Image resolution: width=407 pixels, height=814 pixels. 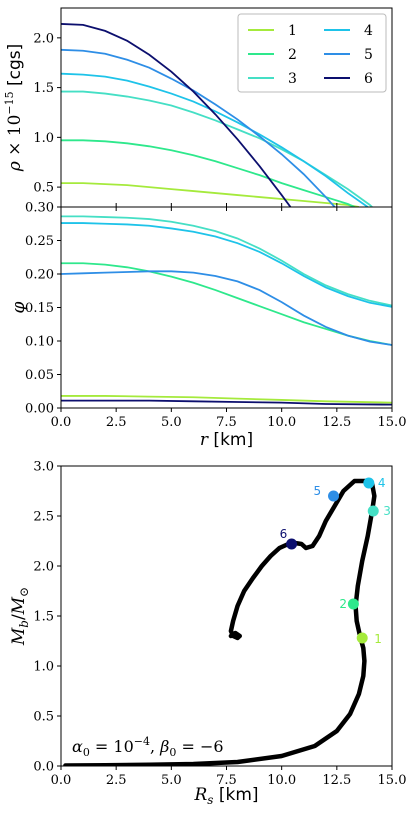 I want to click on legend-box, so click(x=312, y=53).